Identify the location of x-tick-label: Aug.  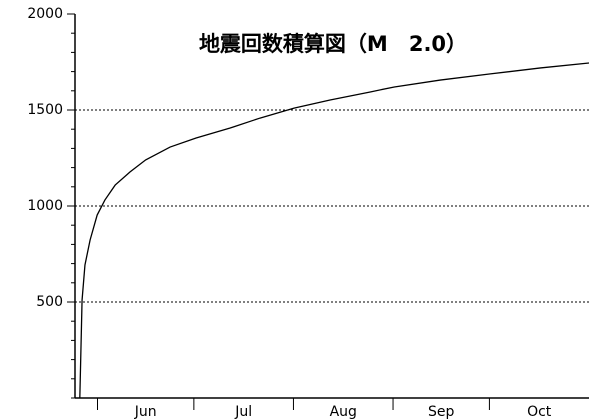
(343, 411).